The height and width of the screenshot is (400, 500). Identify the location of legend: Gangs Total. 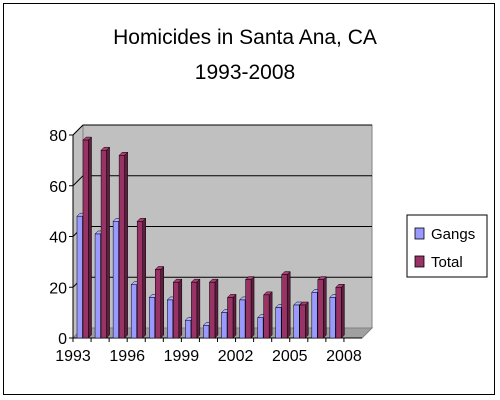
(447, 246).